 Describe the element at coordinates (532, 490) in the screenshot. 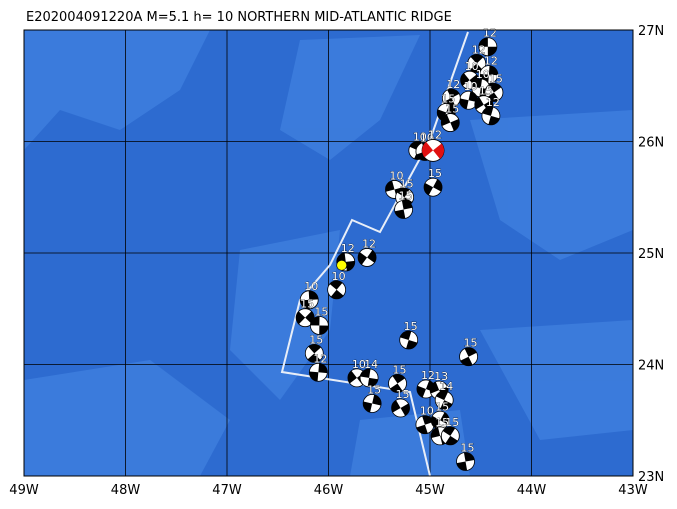

I see `x-tick-label: 44W` at that location.